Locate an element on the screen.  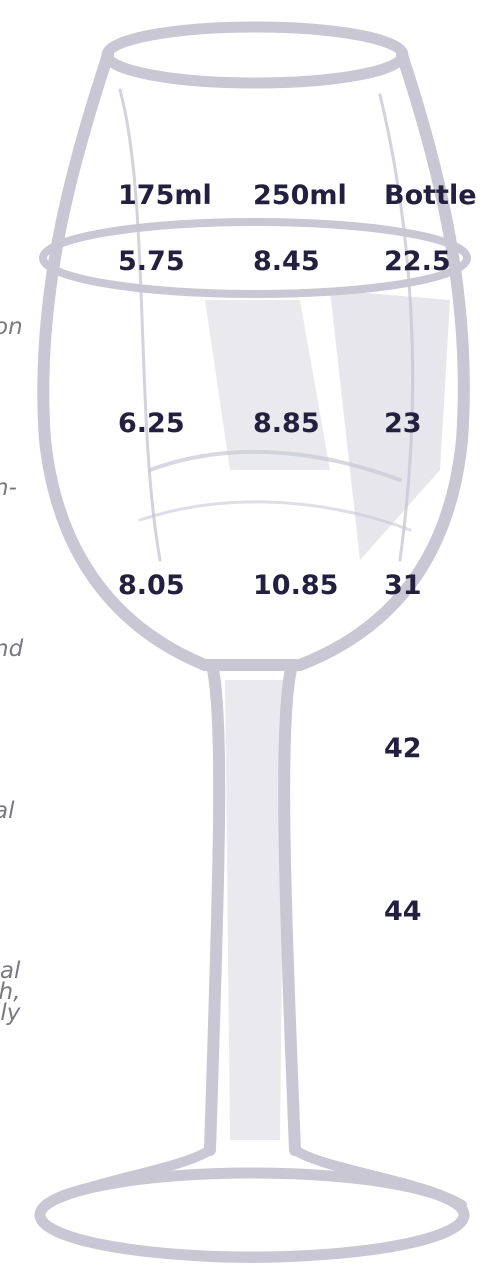
glass-rim is located at coordinates (255, 55).